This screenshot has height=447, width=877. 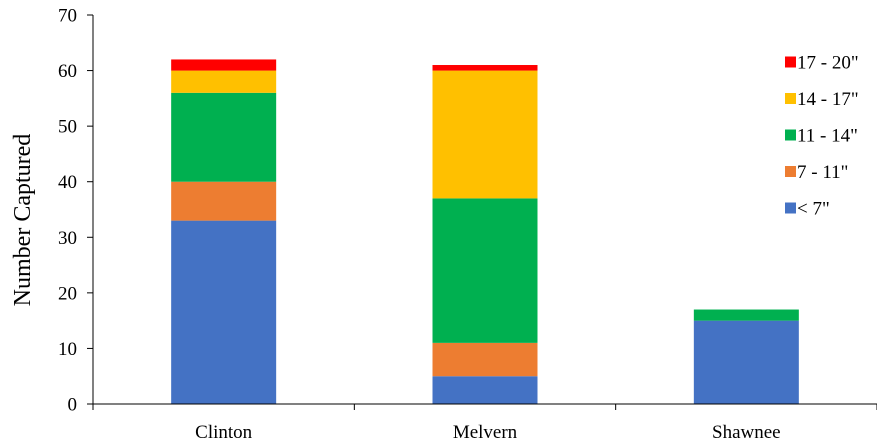 I want to click on legend-label: 17 - 20", so click(x=828, y=63).